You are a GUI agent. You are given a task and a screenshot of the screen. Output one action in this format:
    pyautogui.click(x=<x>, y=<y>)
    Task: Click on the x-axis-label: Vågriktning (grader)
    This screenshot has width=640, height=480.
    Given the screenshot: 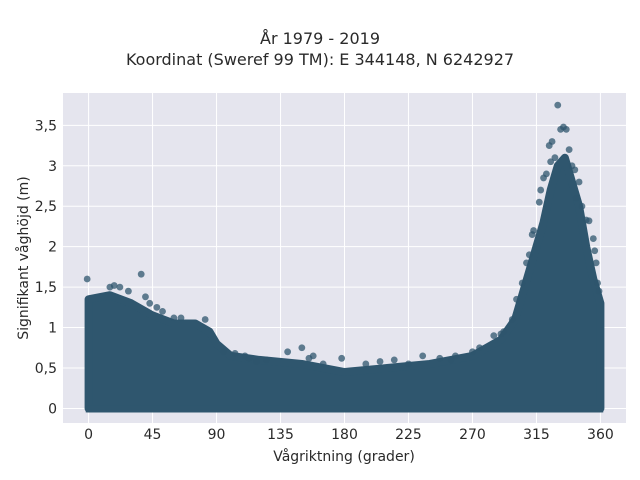 What is the action you would take?
    pyautogui.click(x=344, y=456)
    